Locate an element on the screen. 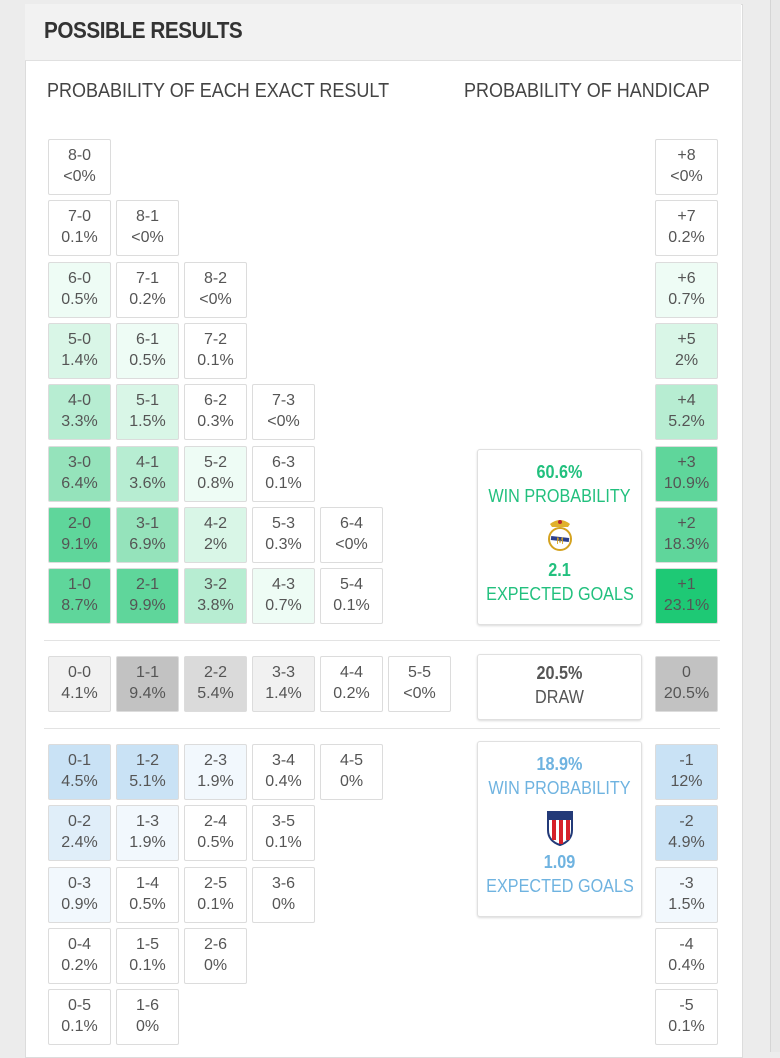  score-label: 1-4 is located at coordinates (147, 883).